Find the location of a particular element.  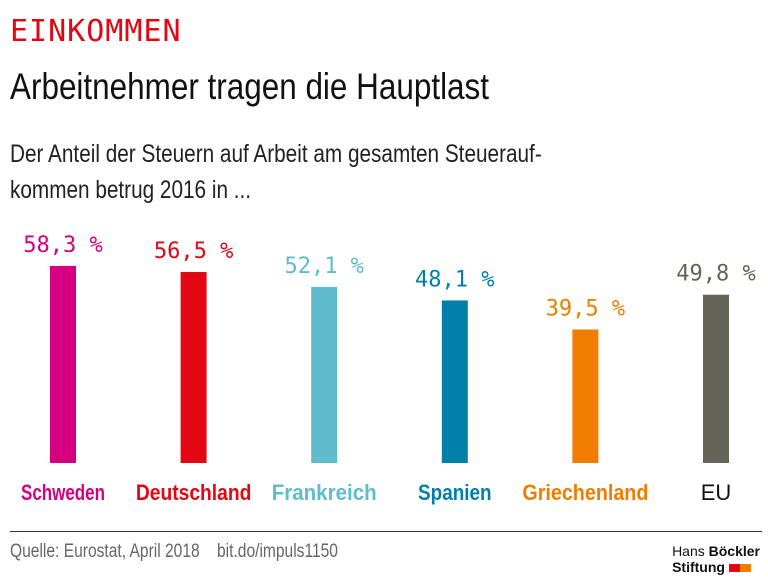

bar-eu is located at coordinates (716, 378).